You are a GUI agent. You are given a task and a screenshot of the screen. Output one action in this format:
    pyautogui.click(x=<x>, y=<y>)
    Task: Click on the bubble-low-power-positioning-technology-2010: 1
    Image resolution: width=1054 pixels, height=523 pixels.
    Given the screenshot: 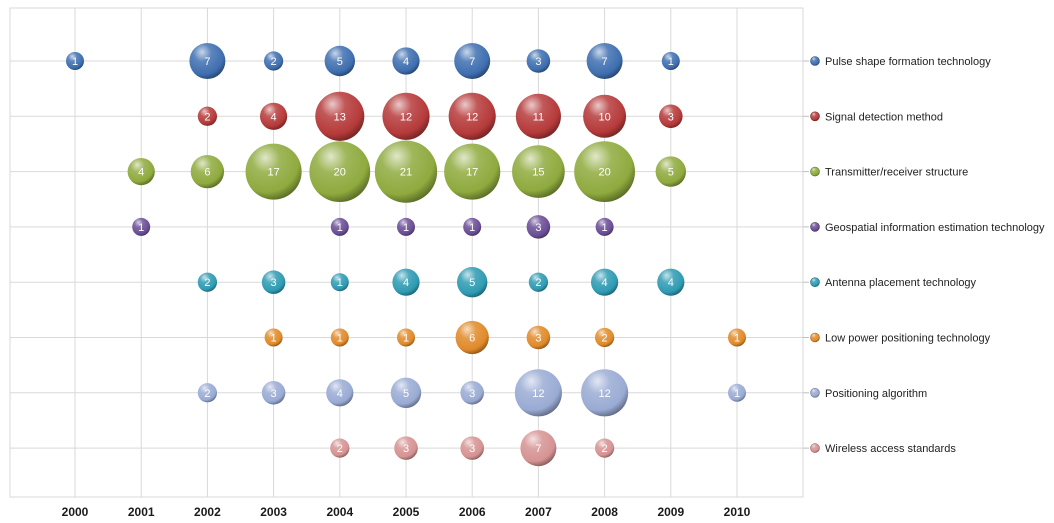 What is the action you would take?
    pyautogui.click(x=737, y=337)
    